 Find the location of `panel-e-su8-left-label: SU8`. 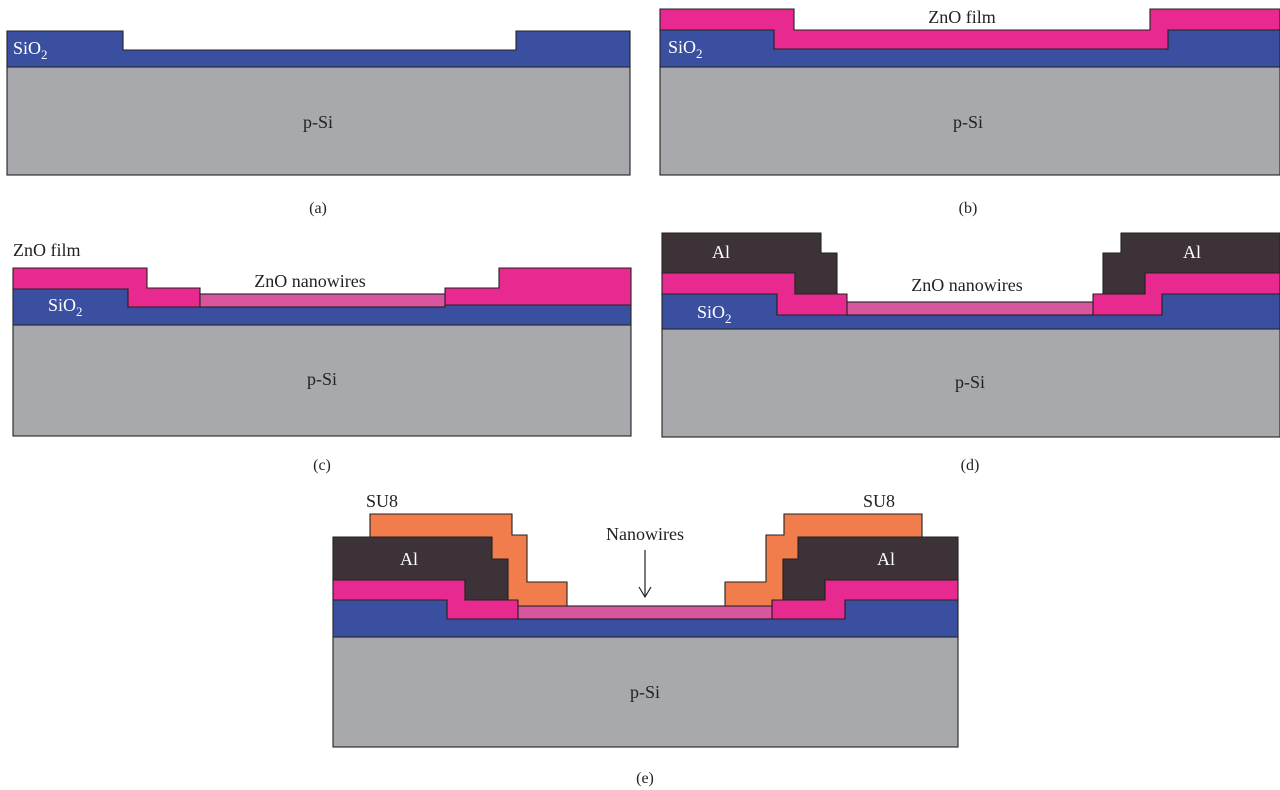

panel-e-su8-left-label: SU8 is located at coordinates (382, 501).